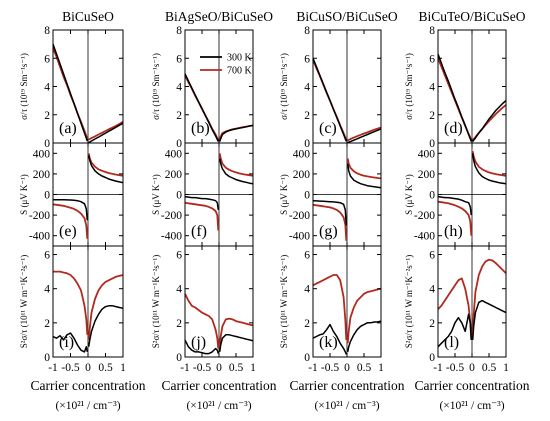  What do you see at coordinates (328, 231) in the screenshot?
I see `panel-letter: (g)` at bounding box center [328, 231].